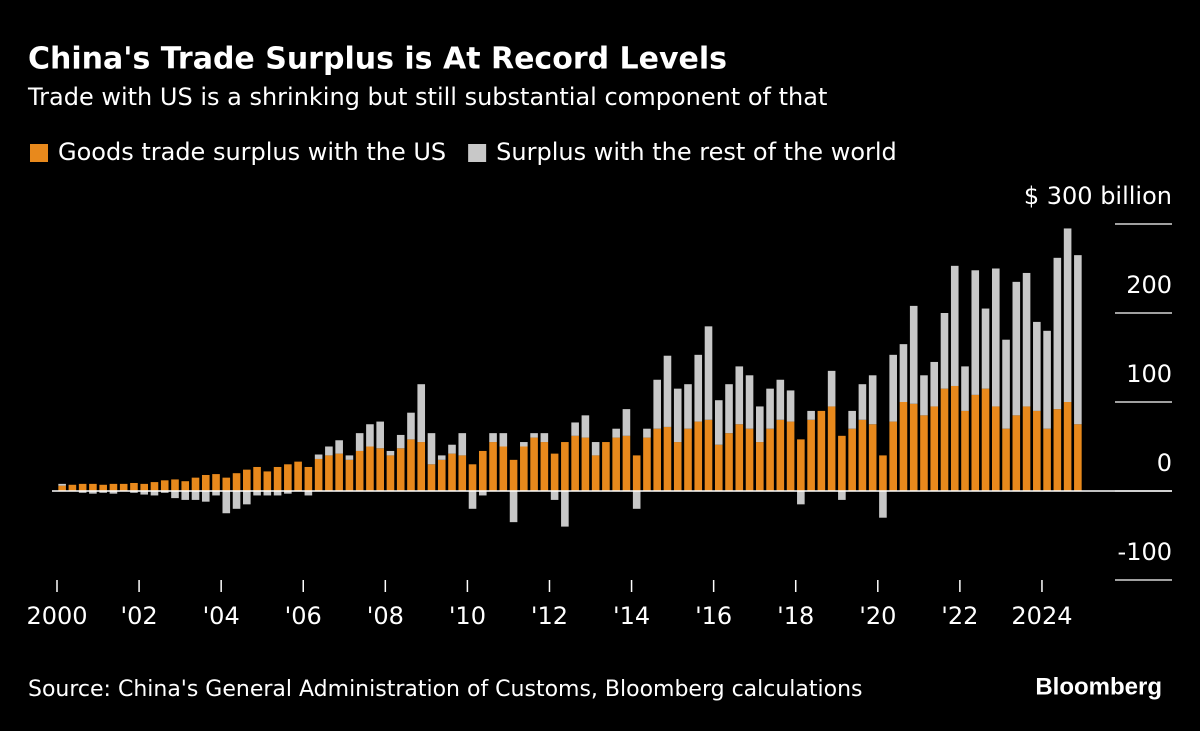  What do you see at coordinates (139, 616) in the screenshot?
I see `x-tick-label: '02` at bounding box center [139, 616].